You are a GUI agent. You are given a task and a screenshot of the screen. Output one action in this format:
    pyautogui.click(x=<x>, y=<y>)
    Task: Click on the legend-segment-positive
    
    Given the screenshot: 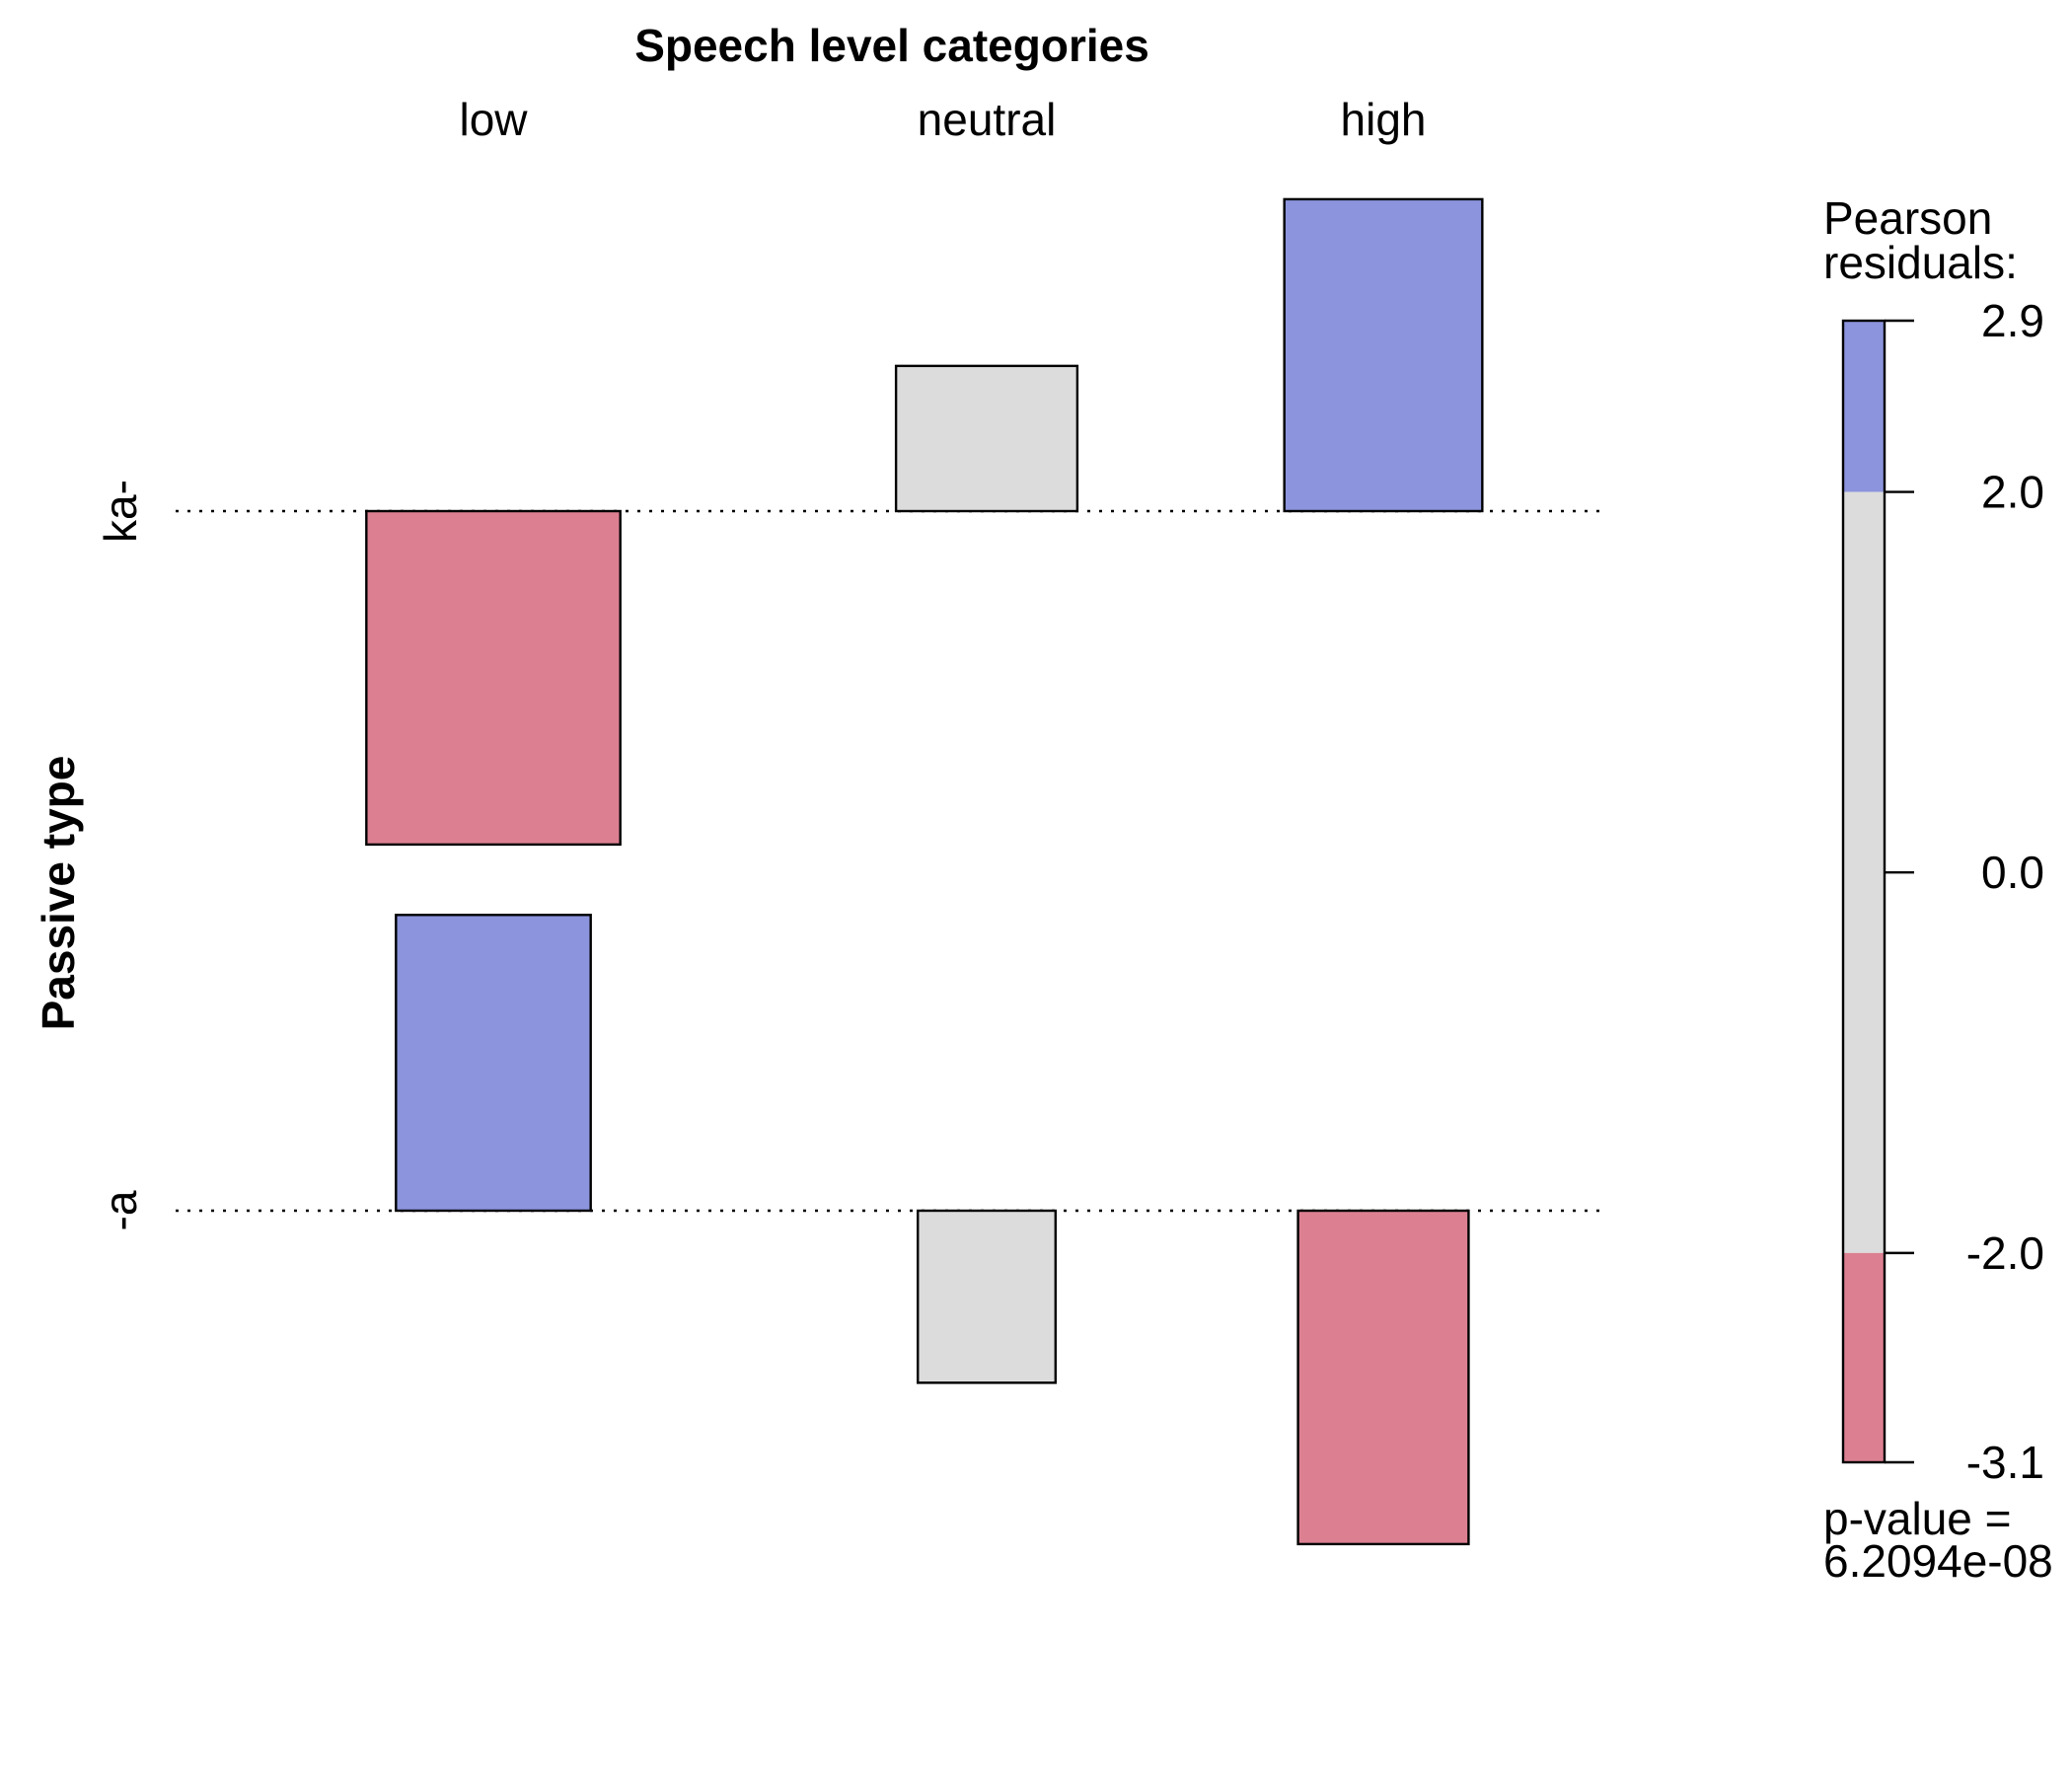 What is the action you would take?
    pyautogui.click(x=1864, y=406)
    